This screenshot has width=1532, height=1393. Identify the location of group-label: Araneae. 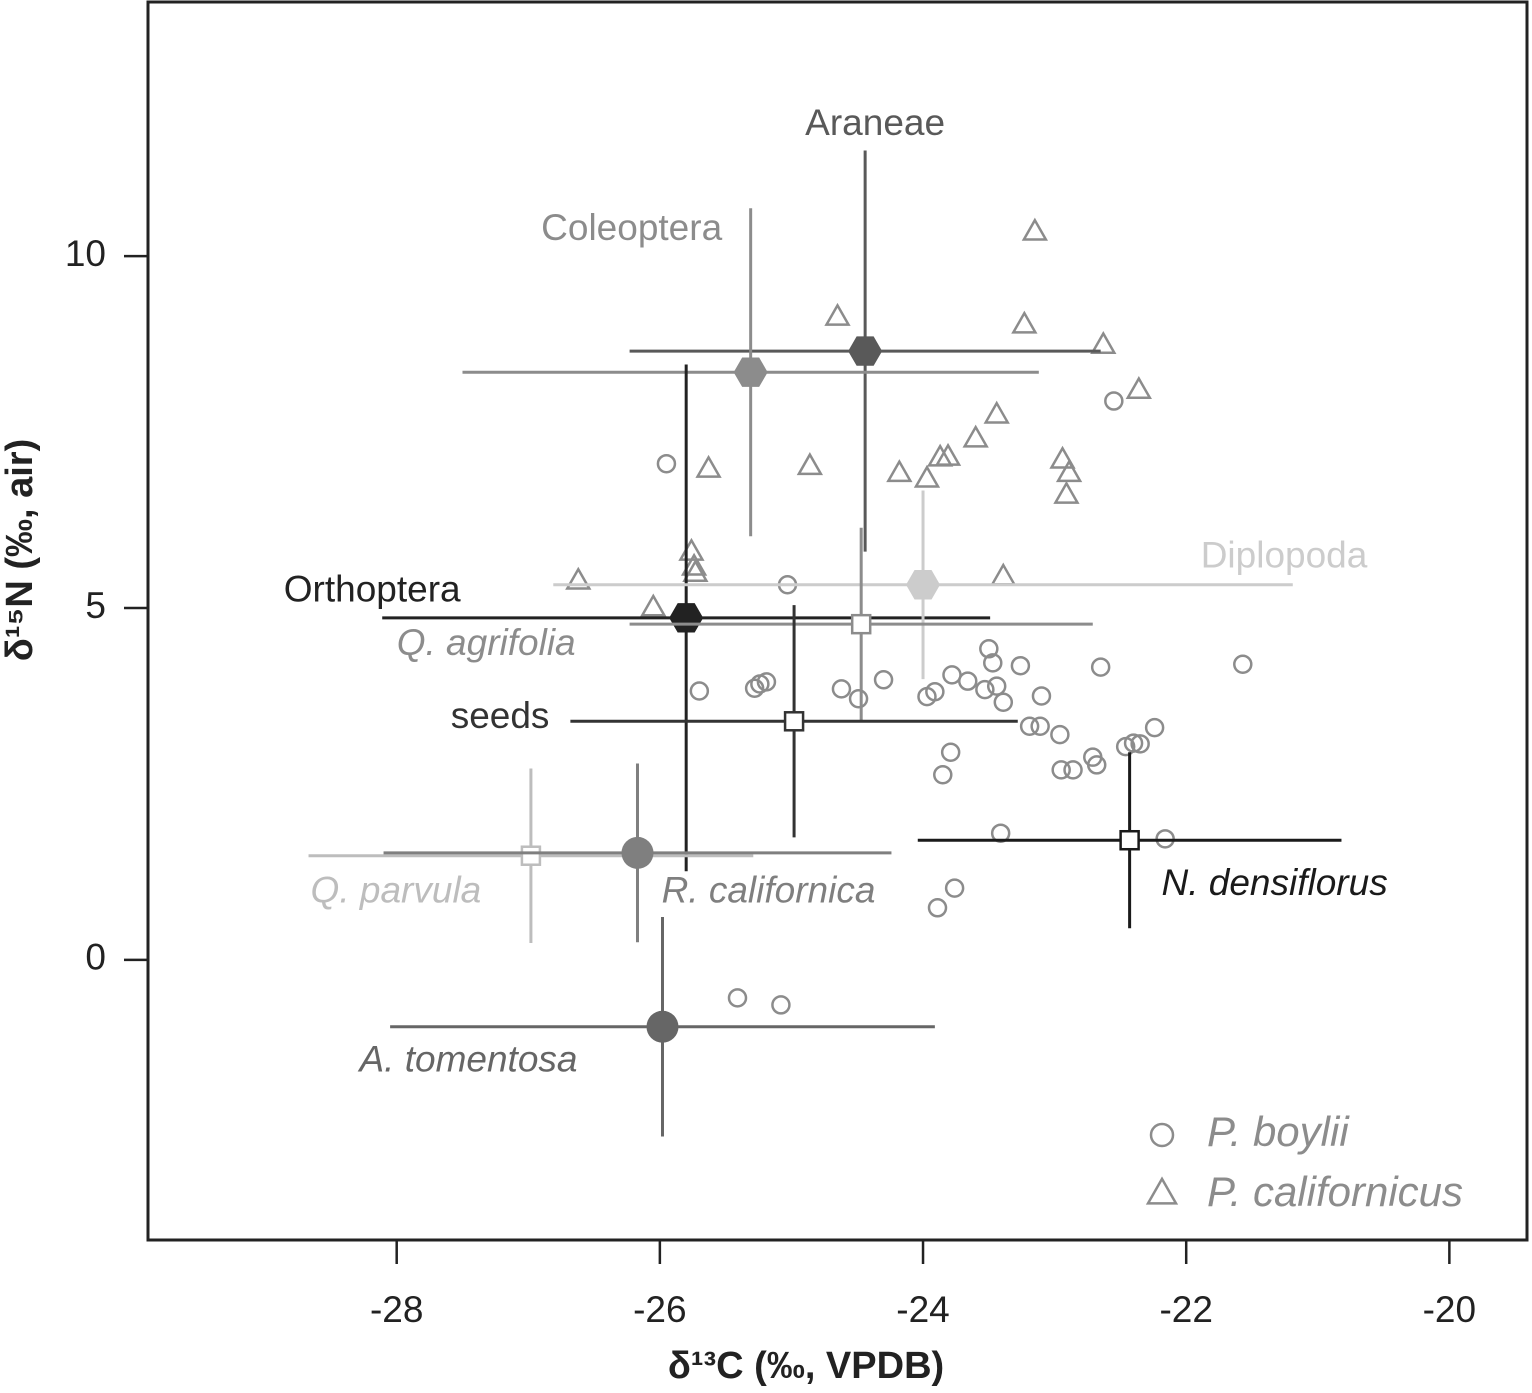
(875, 122).